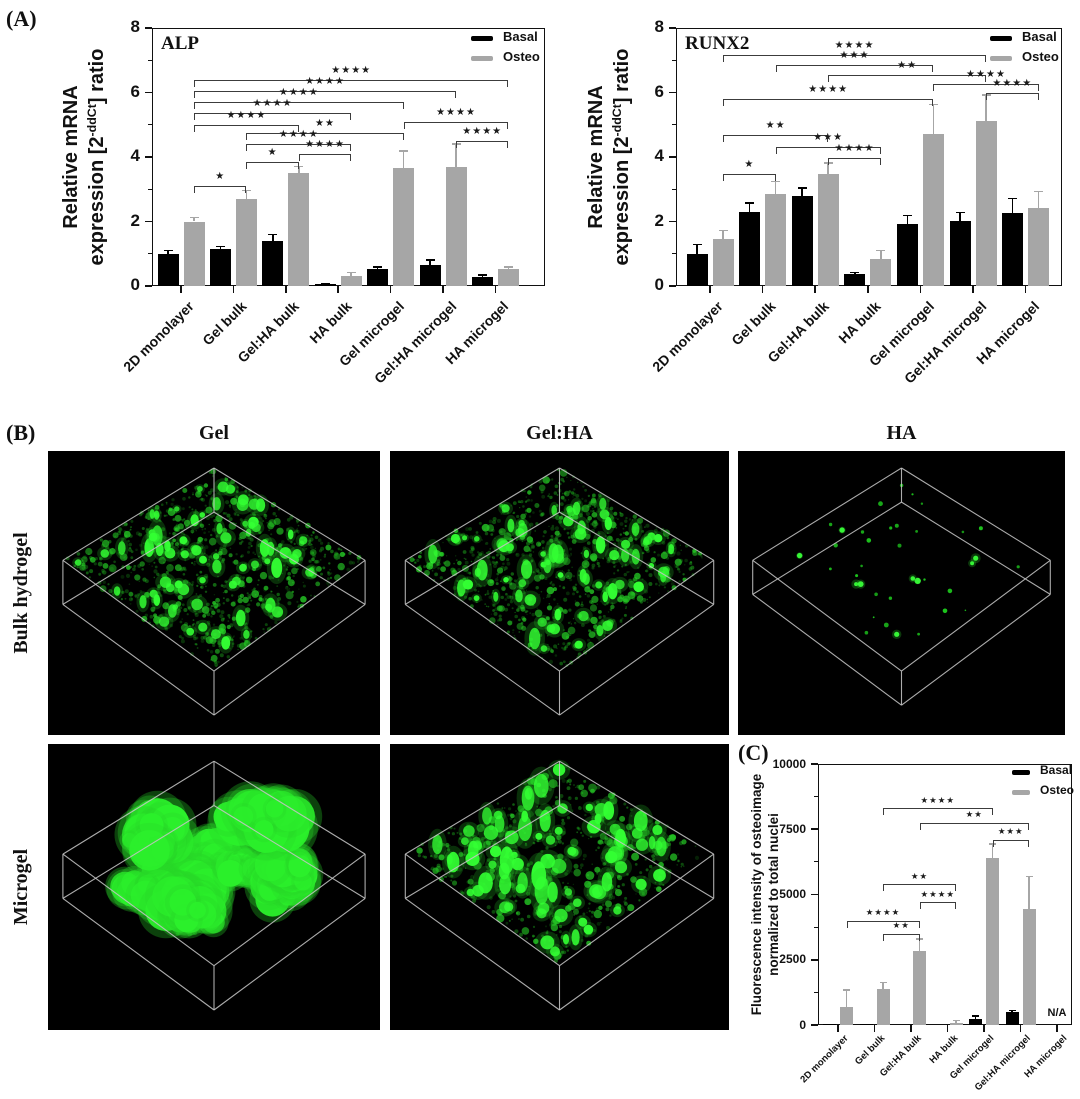  What do you see at coordinates (97, 201) in the screenshot?
I see `alp-y-axis-label-line2: expression [2` at bounding box center [97, 201].